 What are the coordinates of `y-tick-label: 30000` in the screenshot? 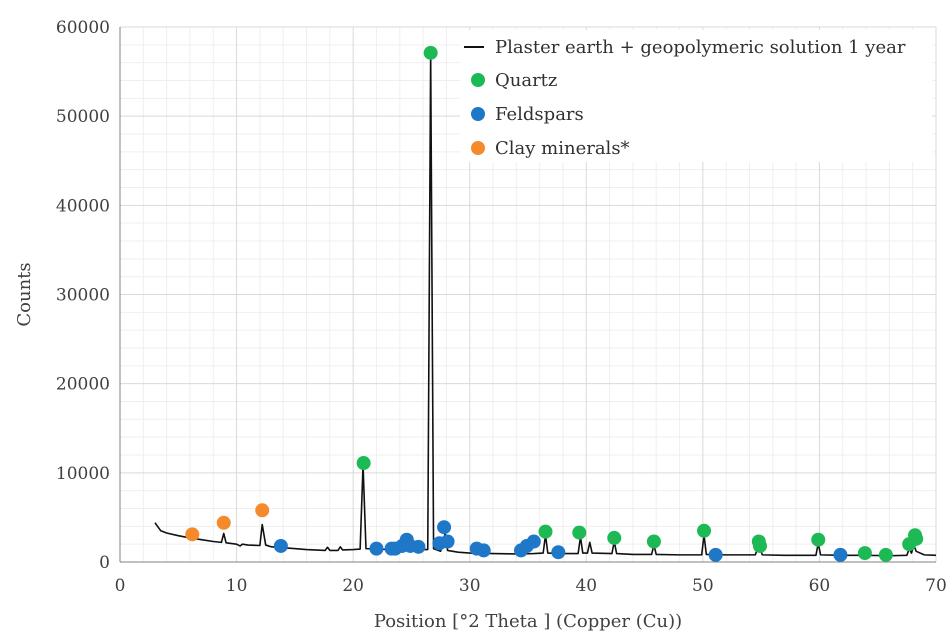 It's located at (83, 296).